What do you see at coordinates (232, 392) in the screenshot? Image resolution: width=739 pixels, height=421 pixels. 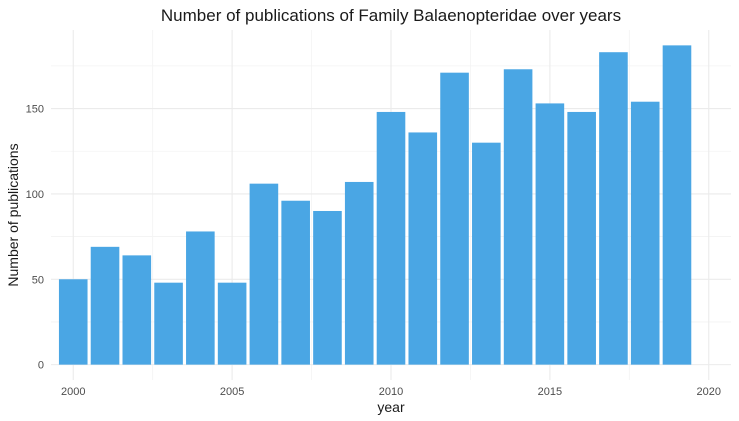 I see `x-tick-label: 2005` at bounding box center [232, 392].